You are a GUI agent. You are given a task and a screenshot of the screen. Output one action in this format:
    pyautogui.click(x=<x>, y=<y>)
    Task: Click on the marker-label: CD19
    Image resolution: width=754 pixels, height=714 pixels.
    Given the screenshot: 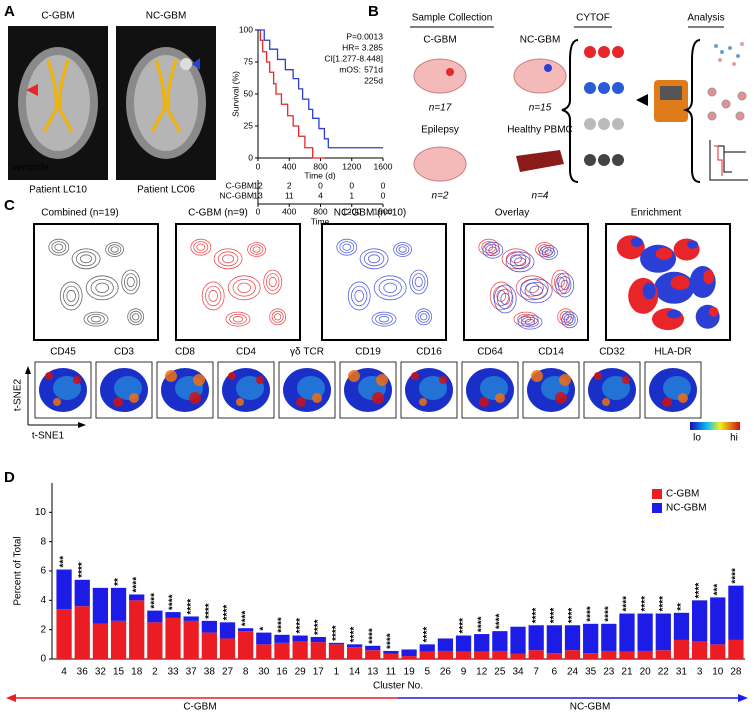 What is the action you would take?
    pyautogui.click(x=368, y=352)
    